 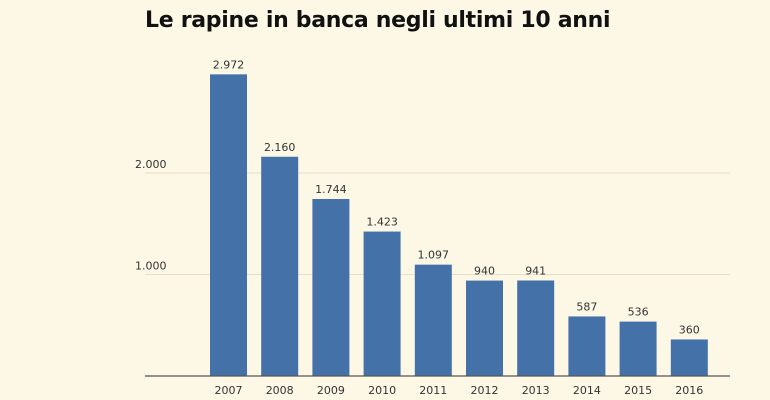 I want to click on bar-2013, so click(x=536, y=328).